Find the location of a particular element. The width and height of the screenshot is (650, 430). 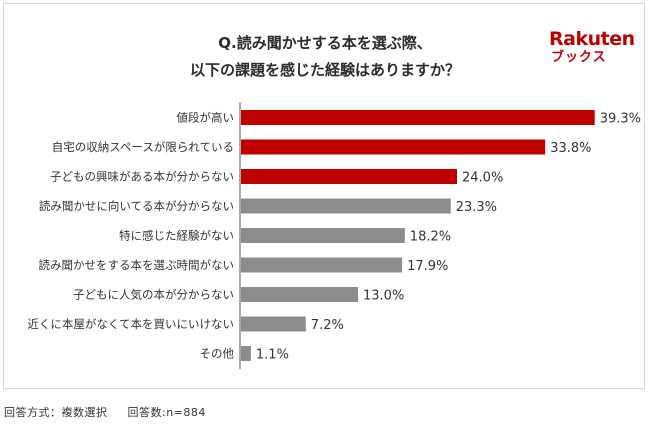

category-label: 子どもに人気の本が分からない is located at coordinates (153, 295).